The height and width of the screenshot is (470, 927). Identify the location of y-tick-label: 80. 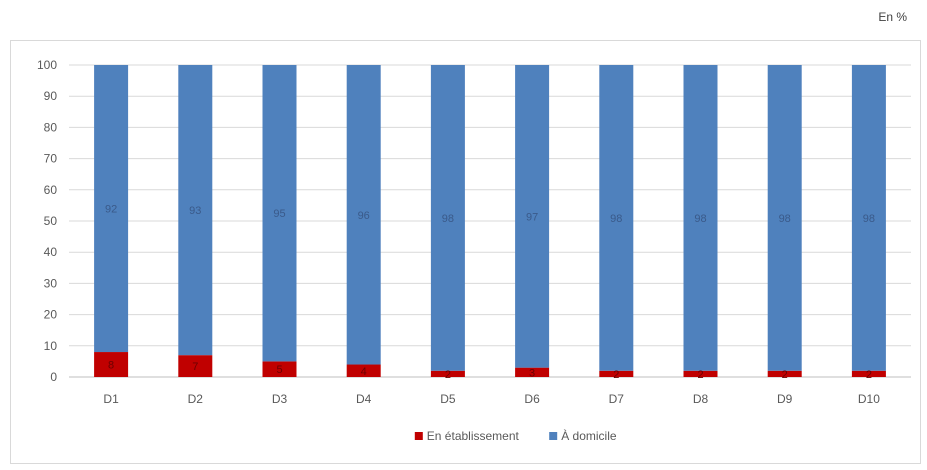
(51, 127).